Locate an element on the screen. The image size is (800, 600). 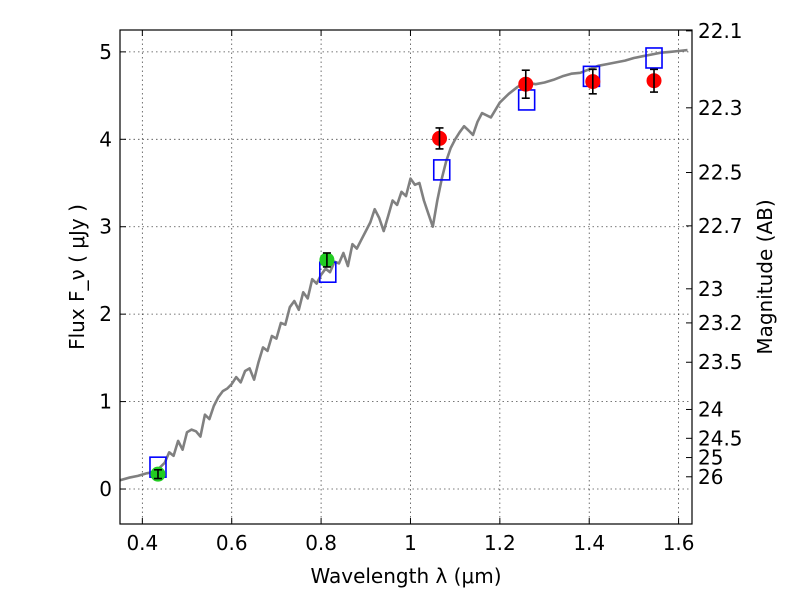
magnitude-tick-label: 22.1 is located at coordinates (720, 31).